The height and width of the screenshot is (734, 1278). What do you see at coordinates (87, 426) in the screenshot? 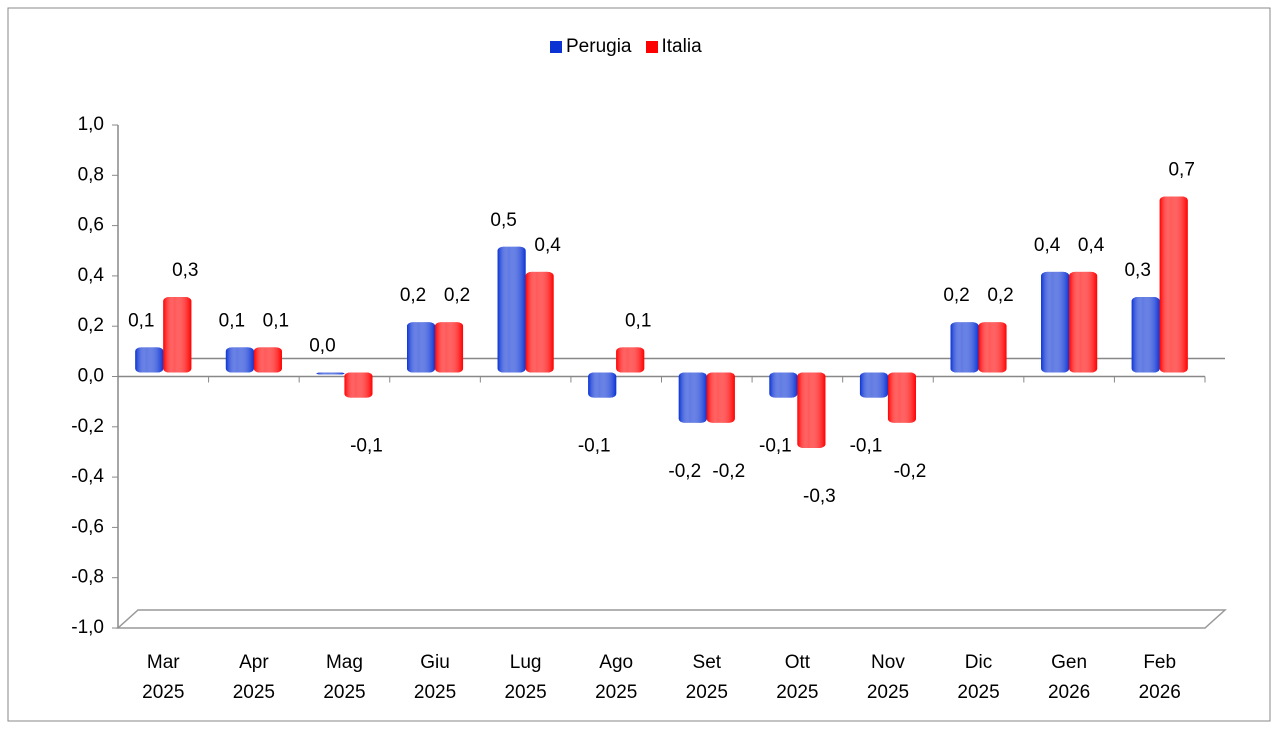
I see `y-tick-label: -0,2` at bounding box center [87, 426].